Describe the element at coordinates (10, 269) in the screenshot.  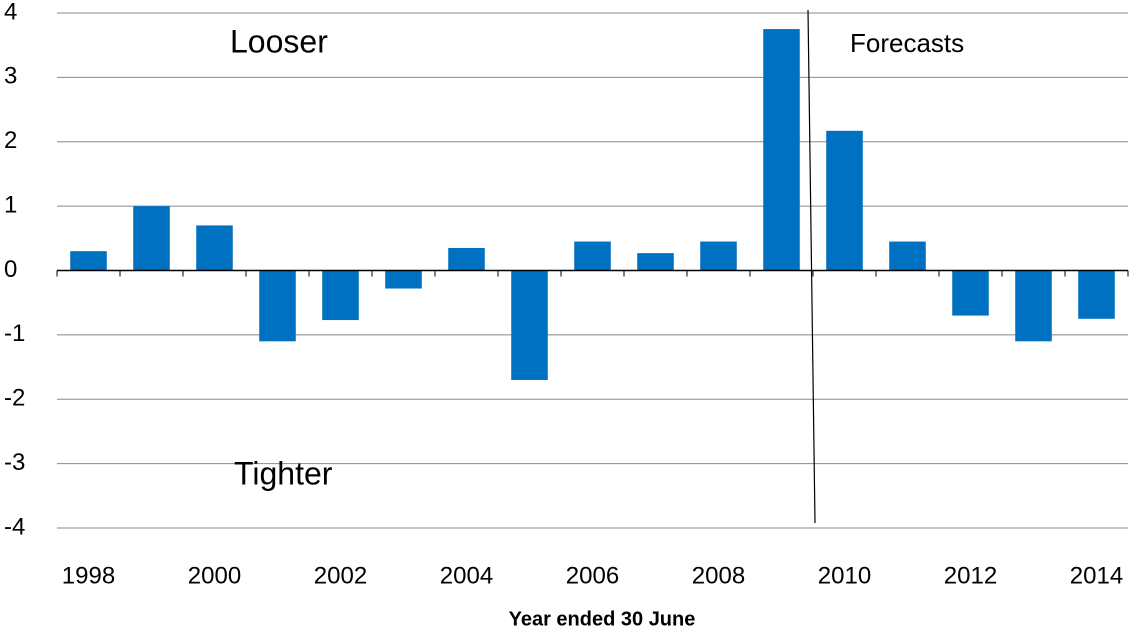
I see `y-tick-label: 0` at that location.